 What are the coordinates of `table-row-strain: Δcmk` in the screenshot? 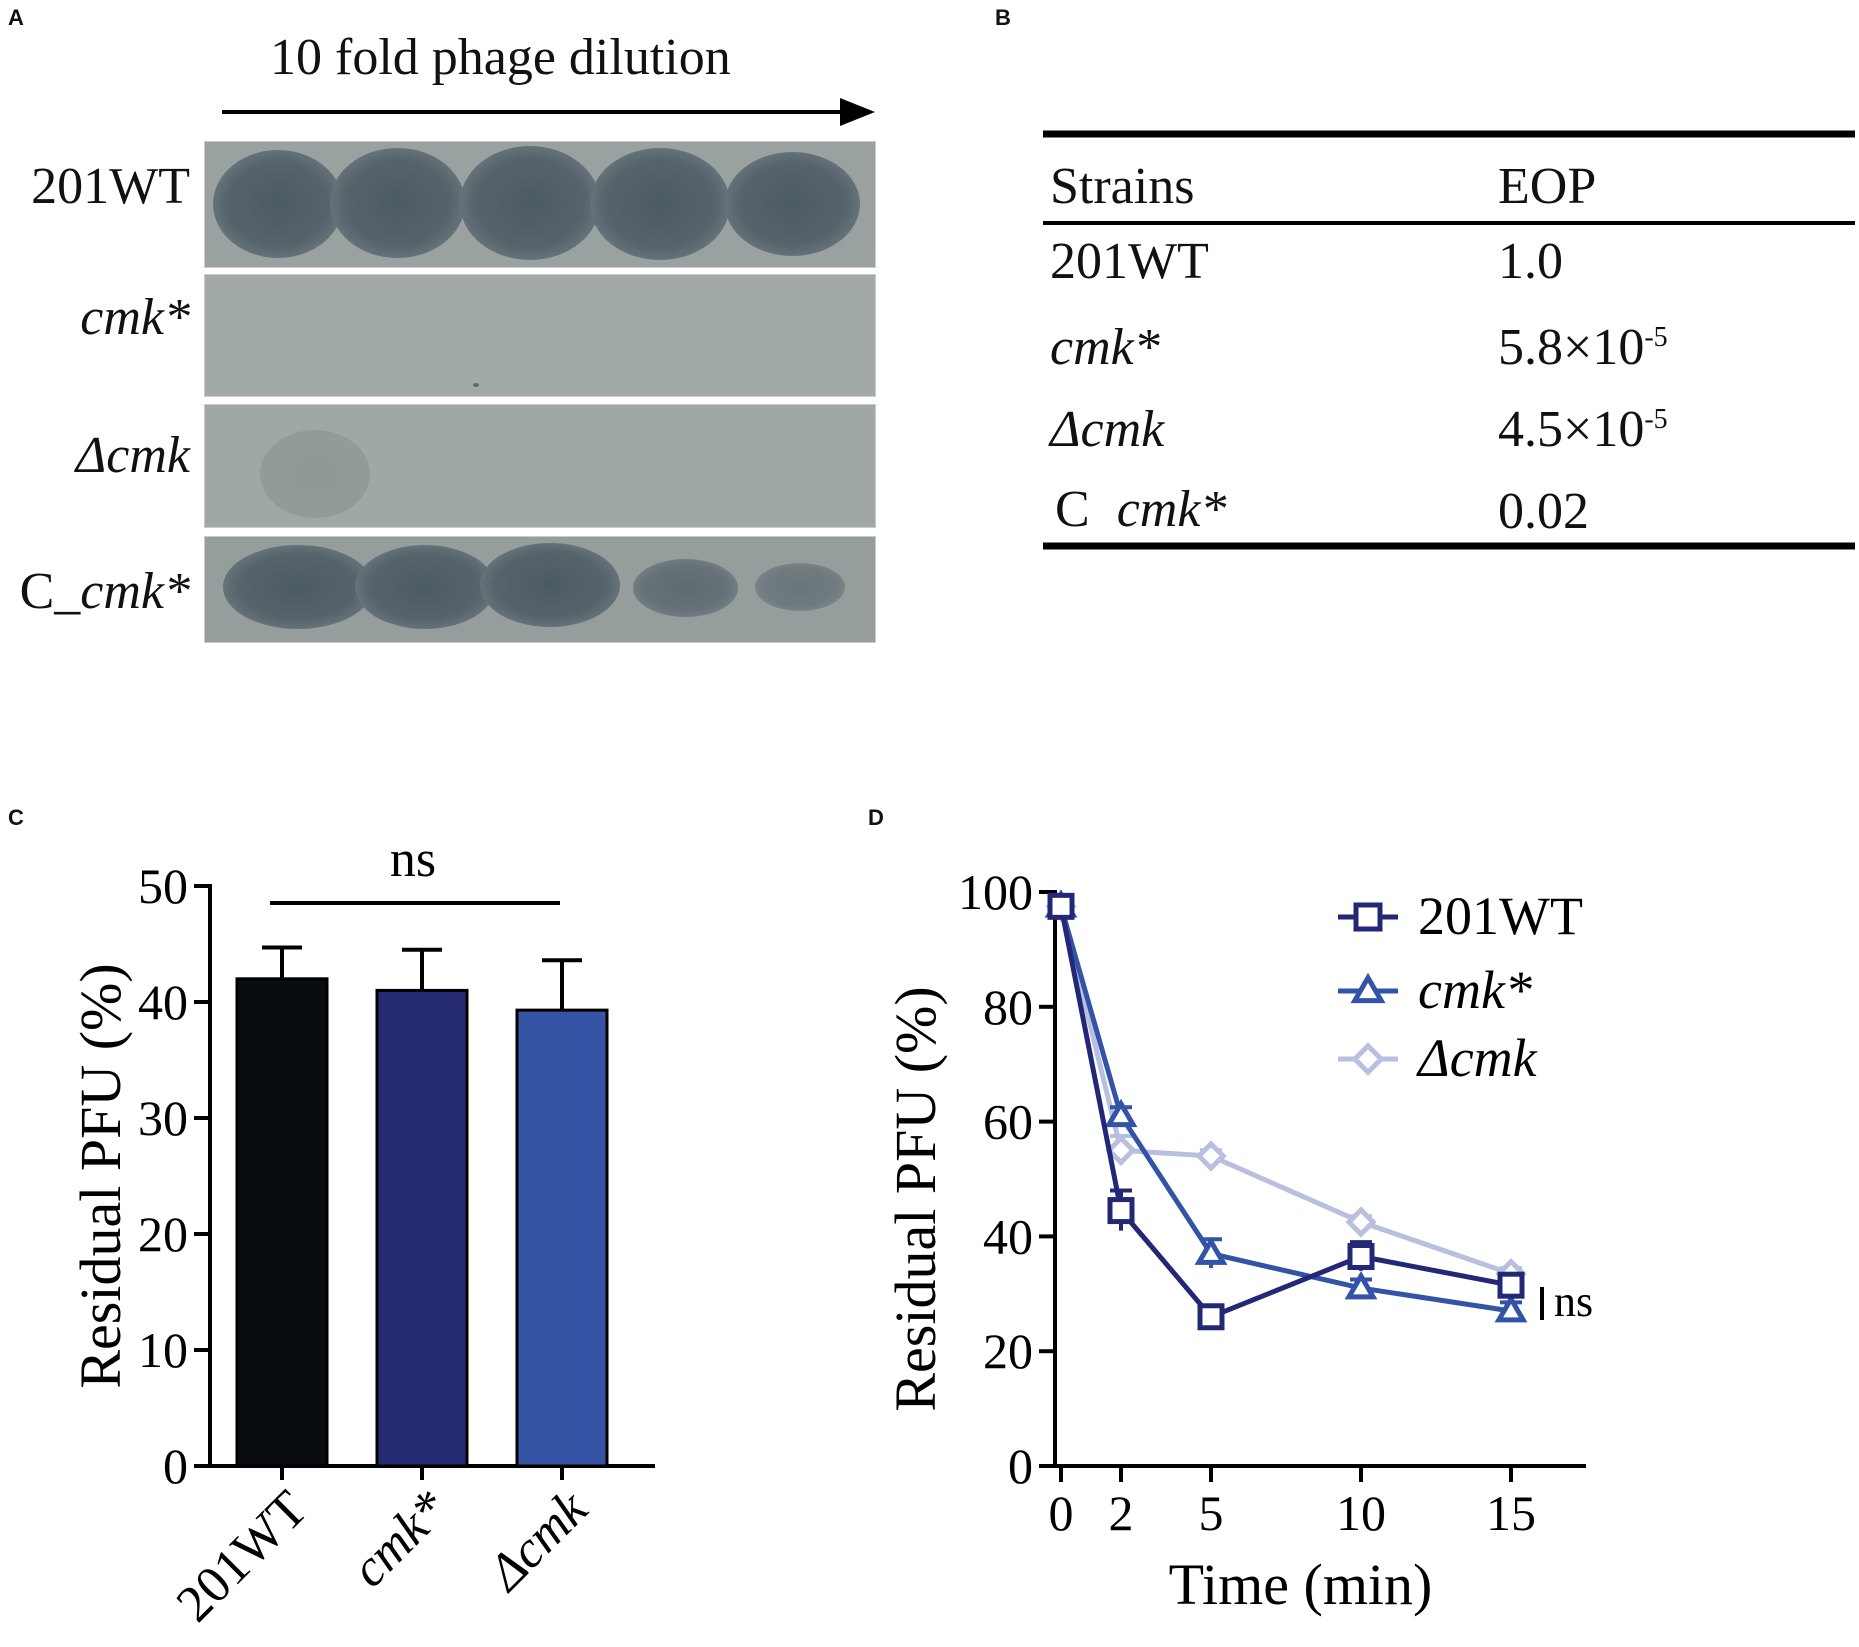 It's located at (1107, 429).